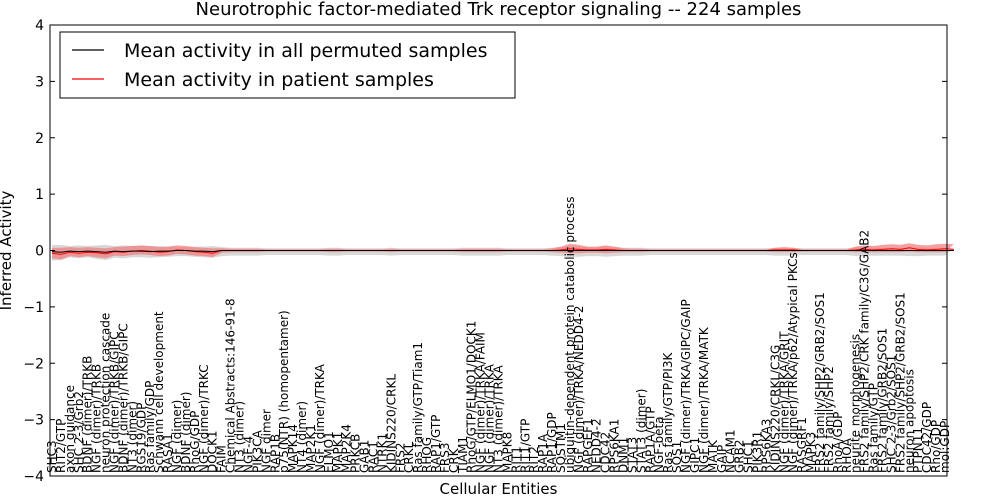 This screenshot has width=1000, height=500. I want to click on entity-label: NGF (dimer), so click(177, 436).